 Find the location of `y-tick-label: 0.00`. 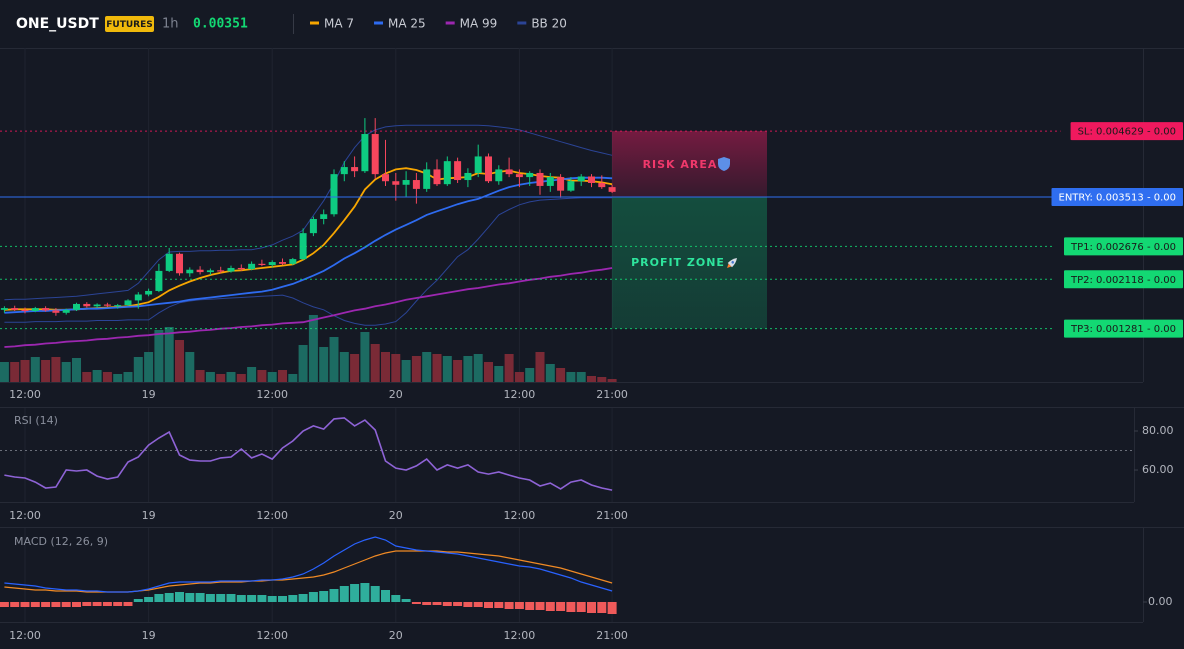

y-tick-label: 0.00 is located at coordinates (1160, 601).